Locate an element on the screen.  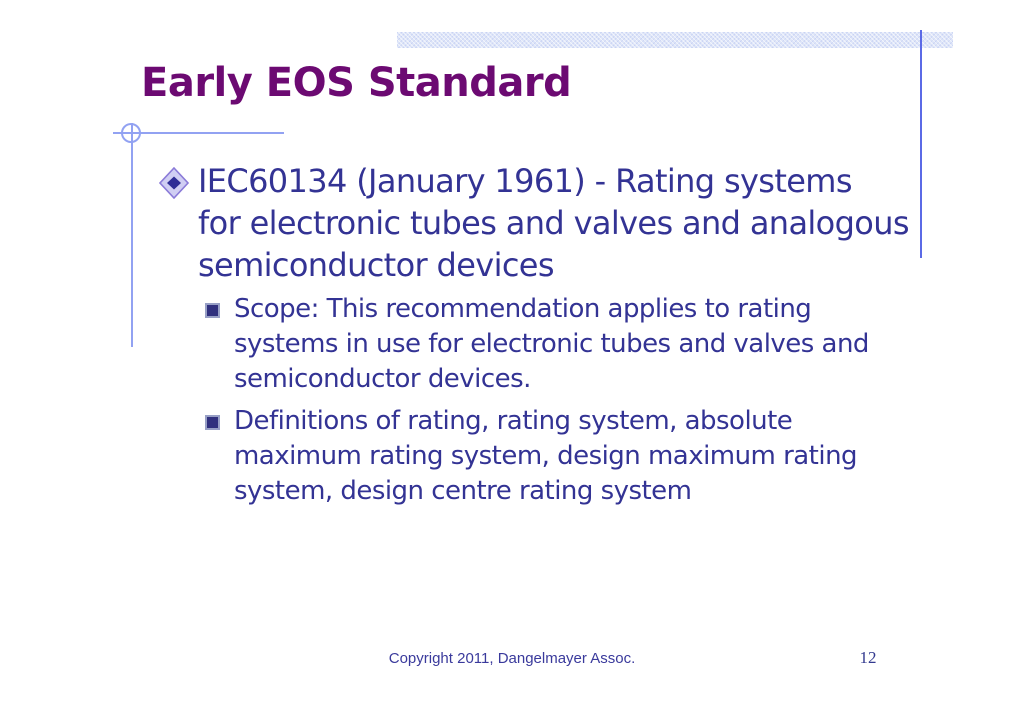
slide-number: 12 is located at coordinates (868, 657).